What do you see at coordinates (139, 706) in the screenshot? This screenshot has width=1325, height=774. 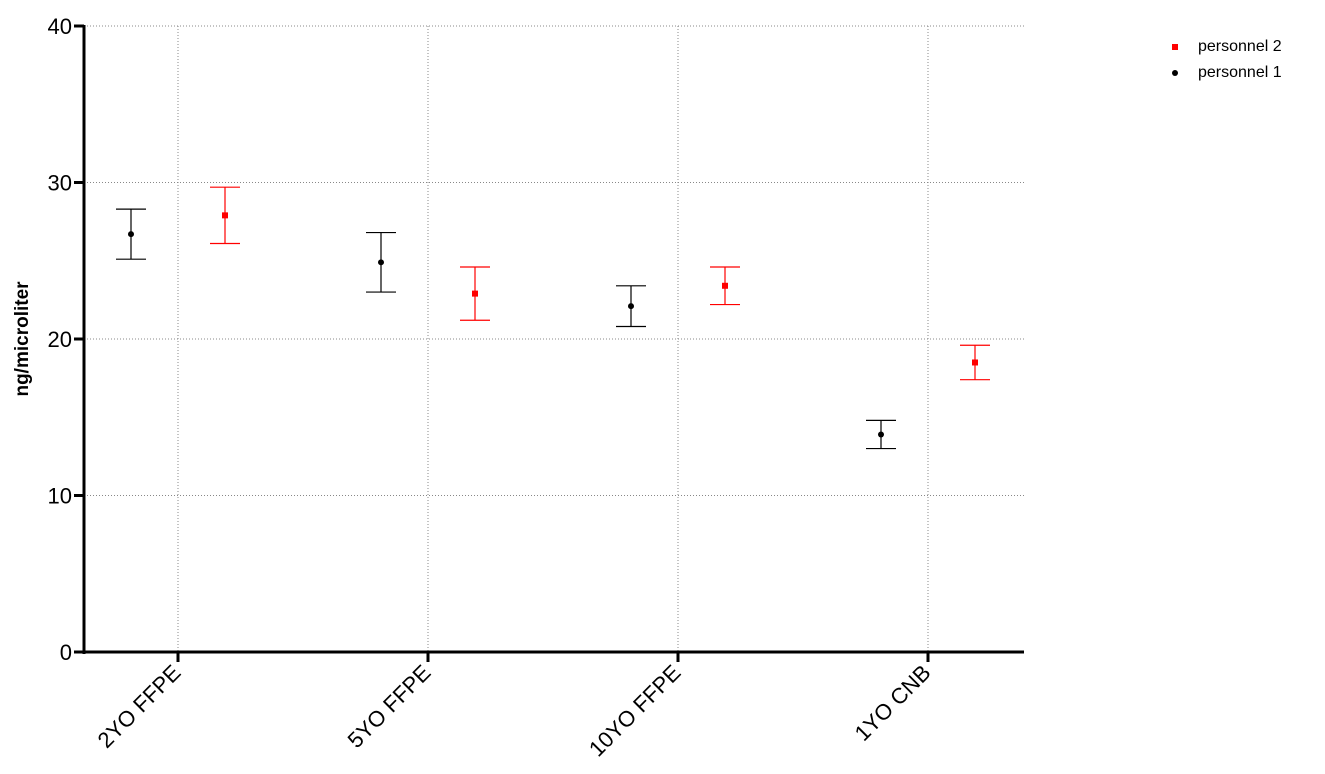 I see `x-tick-label: 2YO FFPE` at bounding box center [139, 706].